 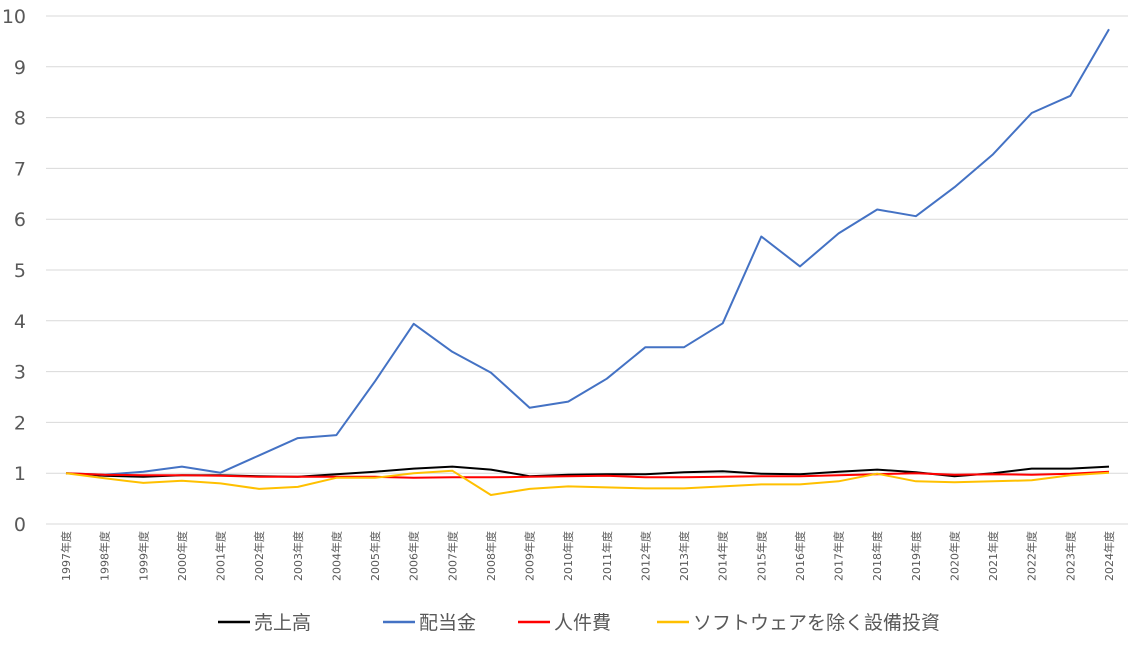 I want to click on legend-label: 人件費, so click(x=582, y=623).